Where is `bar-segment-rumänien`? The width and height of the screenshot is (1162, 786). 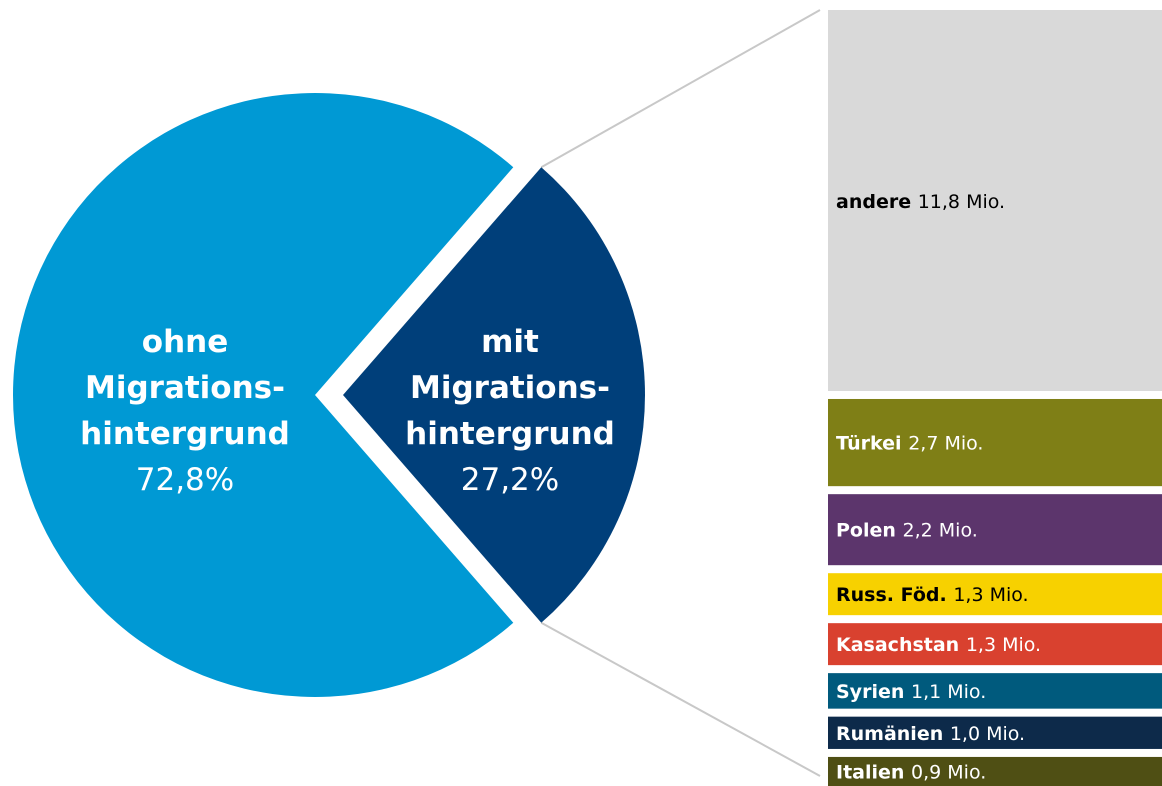 bar-segment-rumänien is located at coordinates (995, 732).